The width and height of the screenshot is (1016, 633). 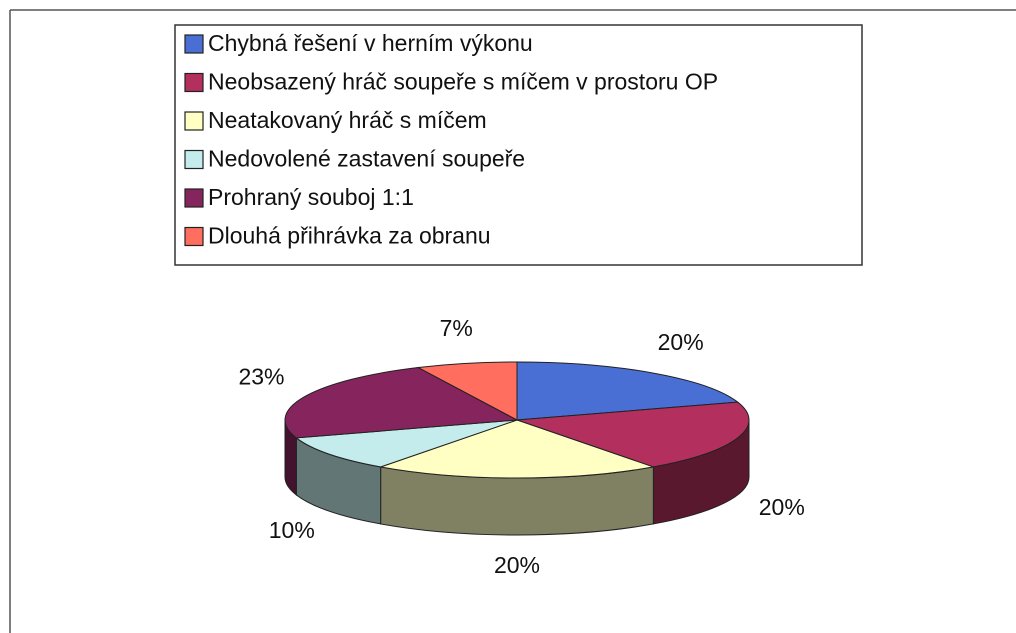 What do you see at coordinates (456, 328) in the screenshot?
I see `data-label: 7%` at bounding box center [456, 328].